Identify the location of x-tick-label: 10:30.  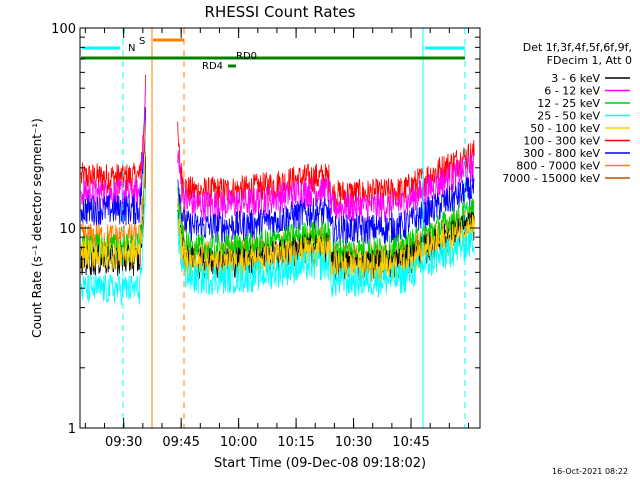
(353, 442).